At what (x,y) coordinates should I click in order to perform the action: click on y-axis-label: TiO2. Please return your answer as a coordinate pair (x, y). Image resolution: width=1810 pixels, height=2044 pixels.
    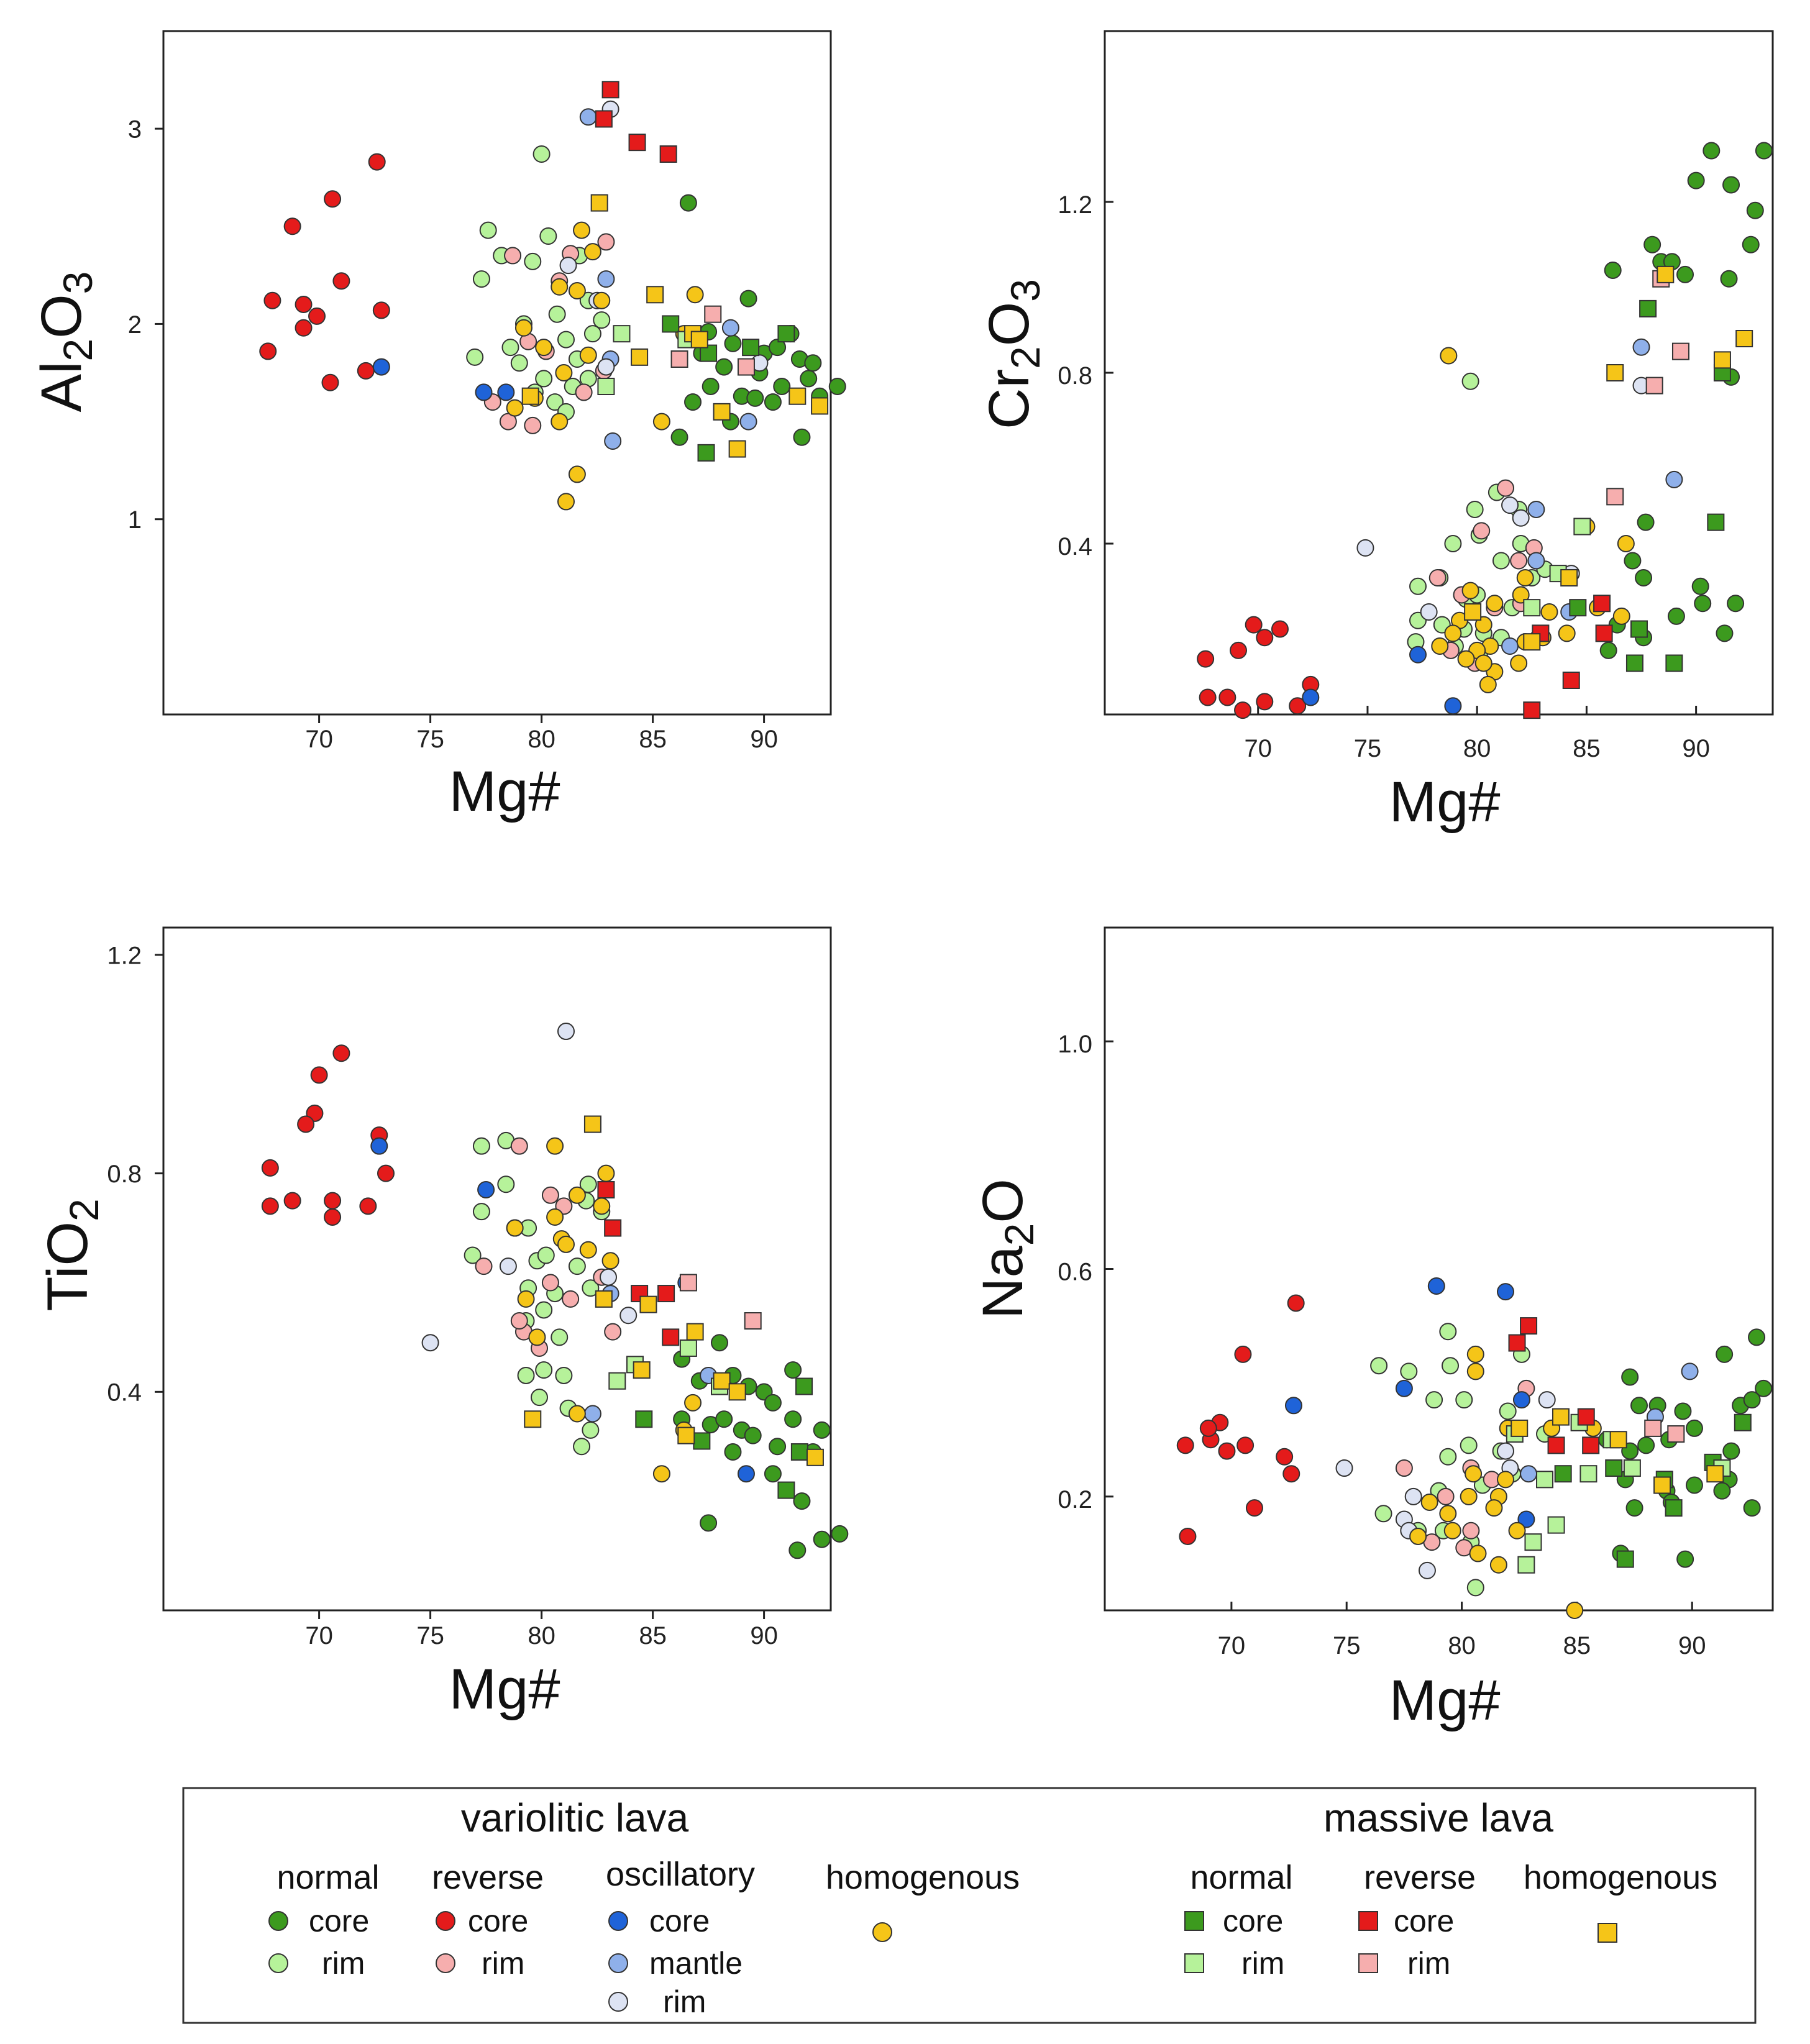
    Looking at the image, I should click on (71, 1255).